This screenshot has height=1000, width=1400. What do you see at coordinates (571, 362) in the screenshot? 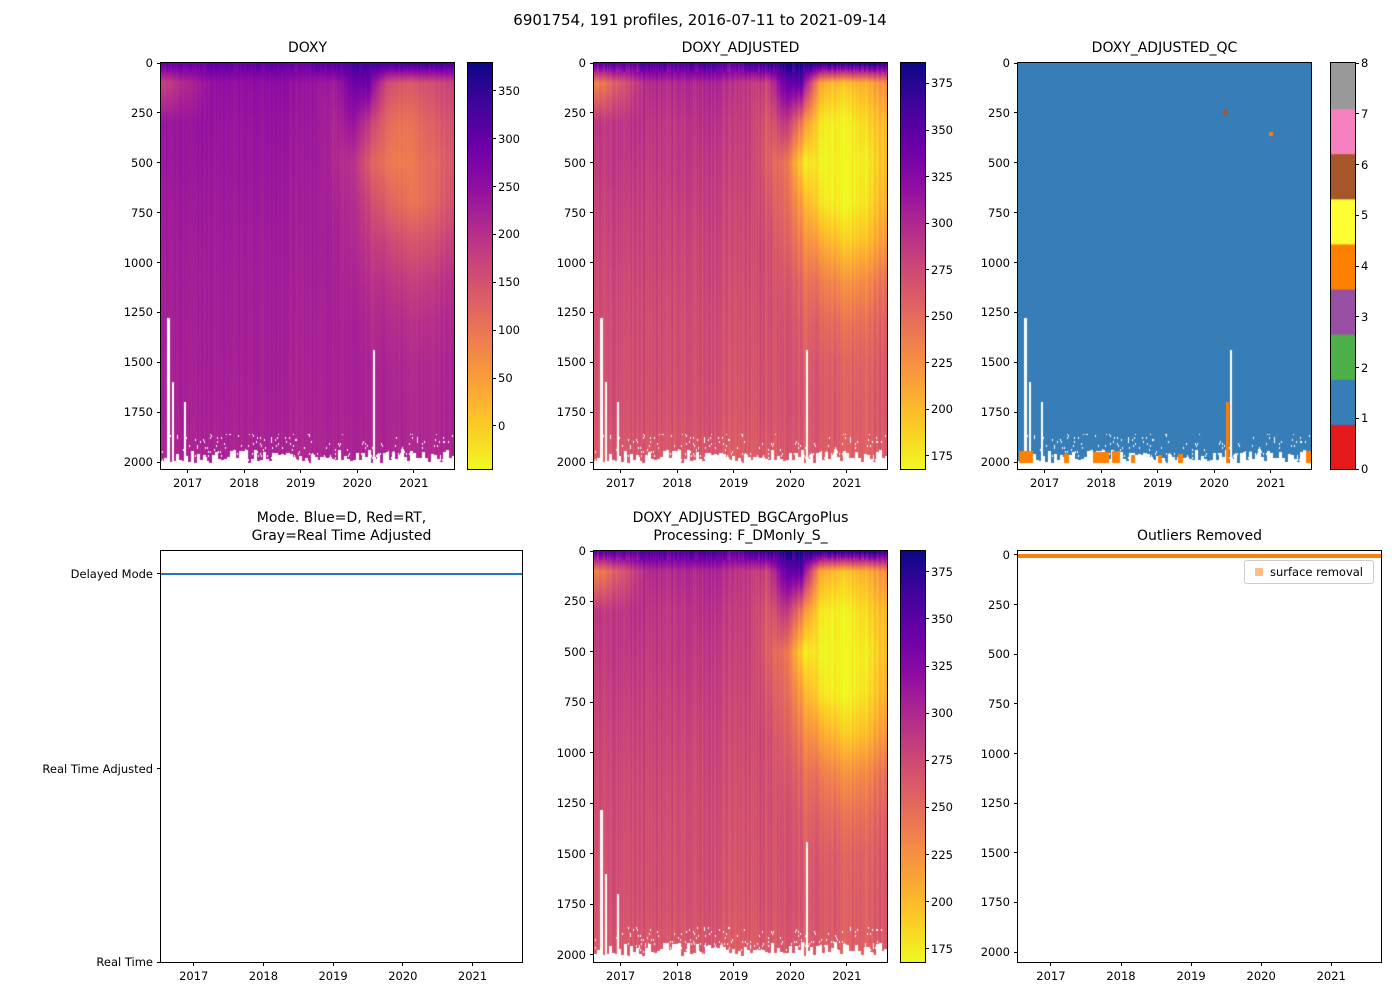
I see `y-tick-label: 1500` at bounding box center [571, 362].